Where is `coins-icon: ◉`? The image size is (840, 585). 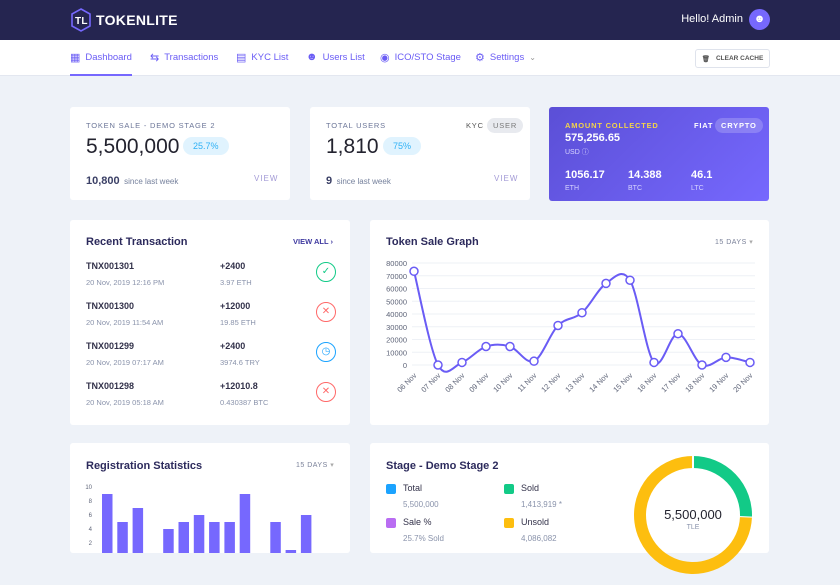
coins-icon: ◉ is located at coordinates (385, 58).